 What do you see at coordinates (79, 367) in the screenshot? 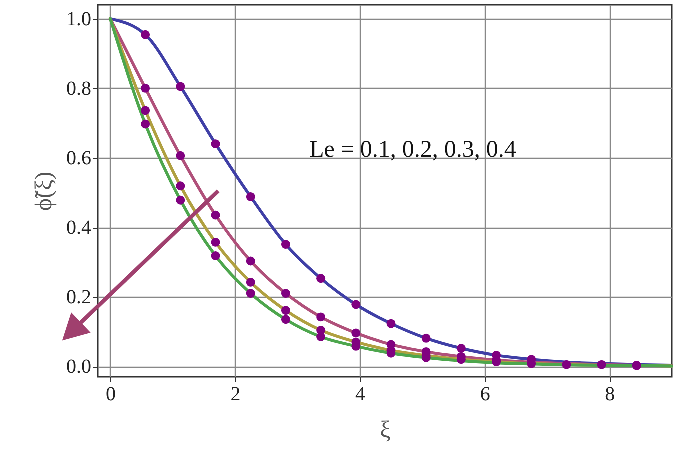
I see `y-tick-label: 0.0` at bounding box center [79, 367].